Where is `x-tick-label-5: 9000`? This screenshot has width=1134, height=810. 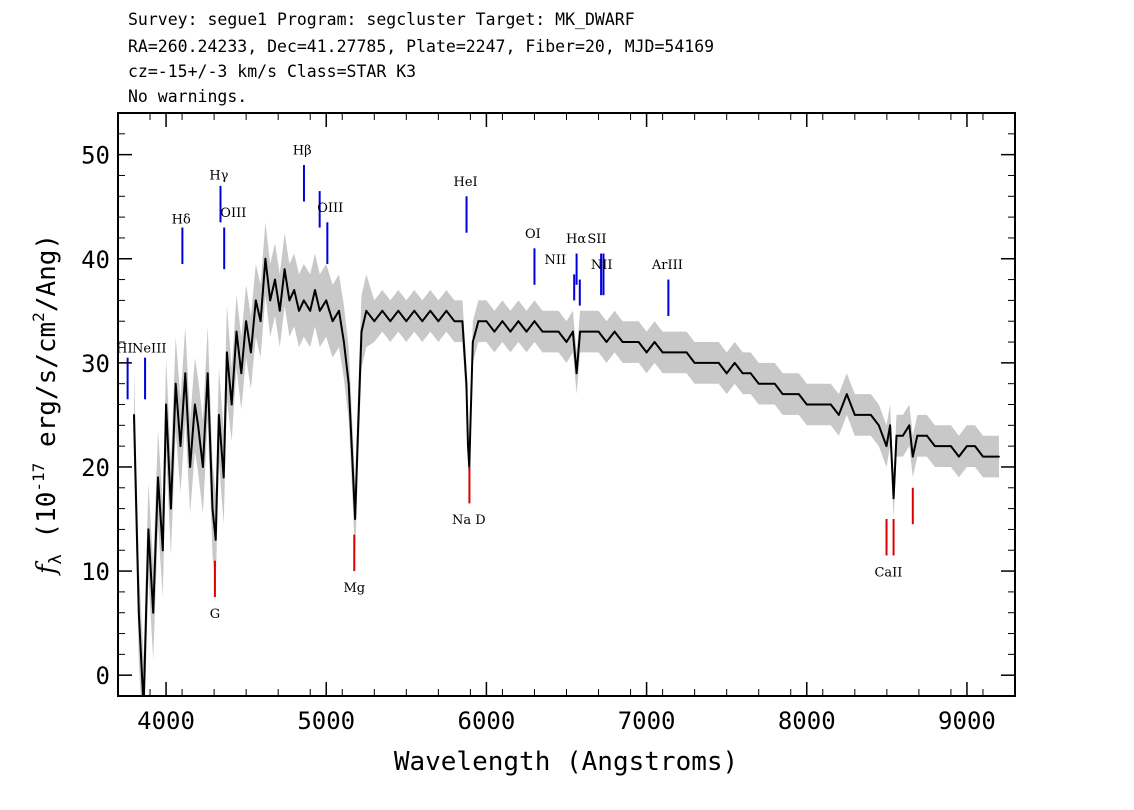
x-tick-label-5: 9000 is located at coordinates (967, 721).